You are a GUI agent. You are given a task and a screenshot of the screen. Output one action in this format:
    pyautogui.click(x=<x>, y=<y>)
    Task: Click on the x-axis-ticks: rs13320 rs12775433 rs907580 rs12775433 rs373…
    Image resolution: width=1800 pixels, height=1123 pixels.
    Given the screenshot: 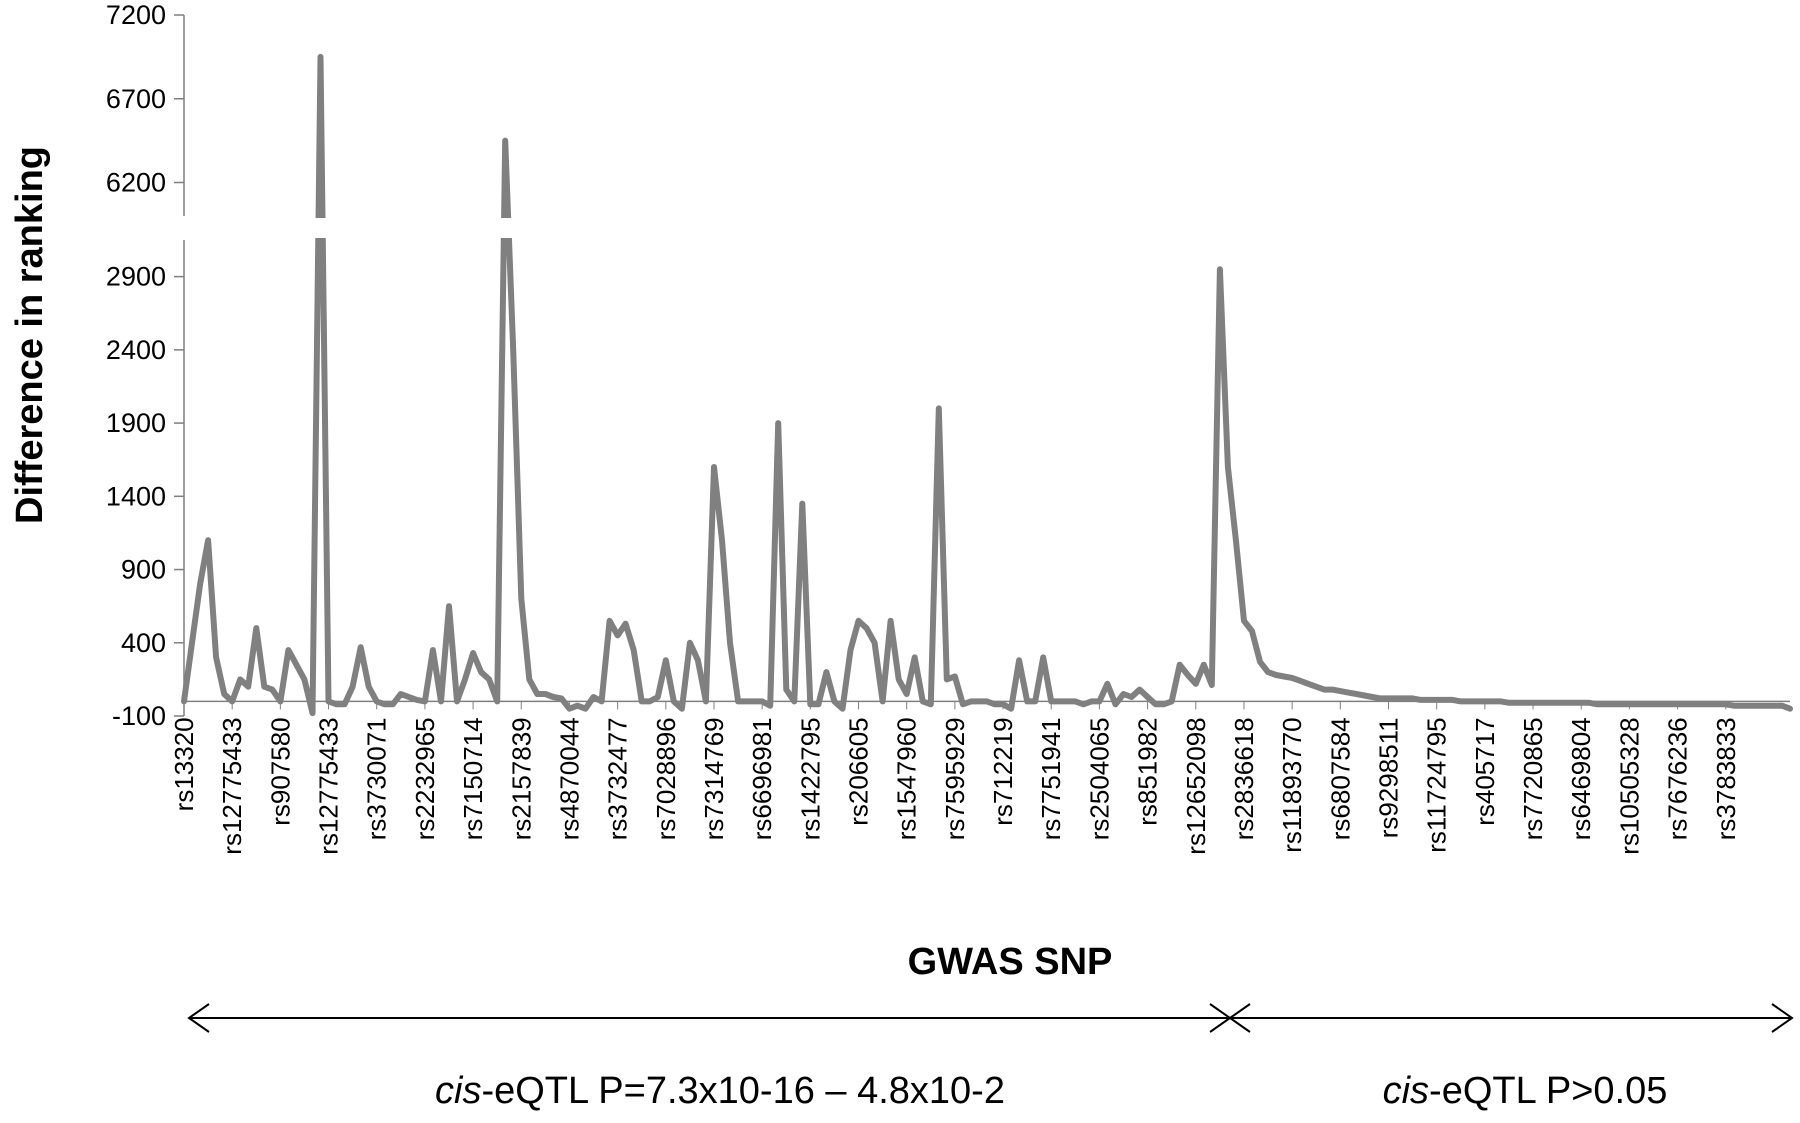 What is the action you would take?
    pyautogui.click(x=955, y=778)
    